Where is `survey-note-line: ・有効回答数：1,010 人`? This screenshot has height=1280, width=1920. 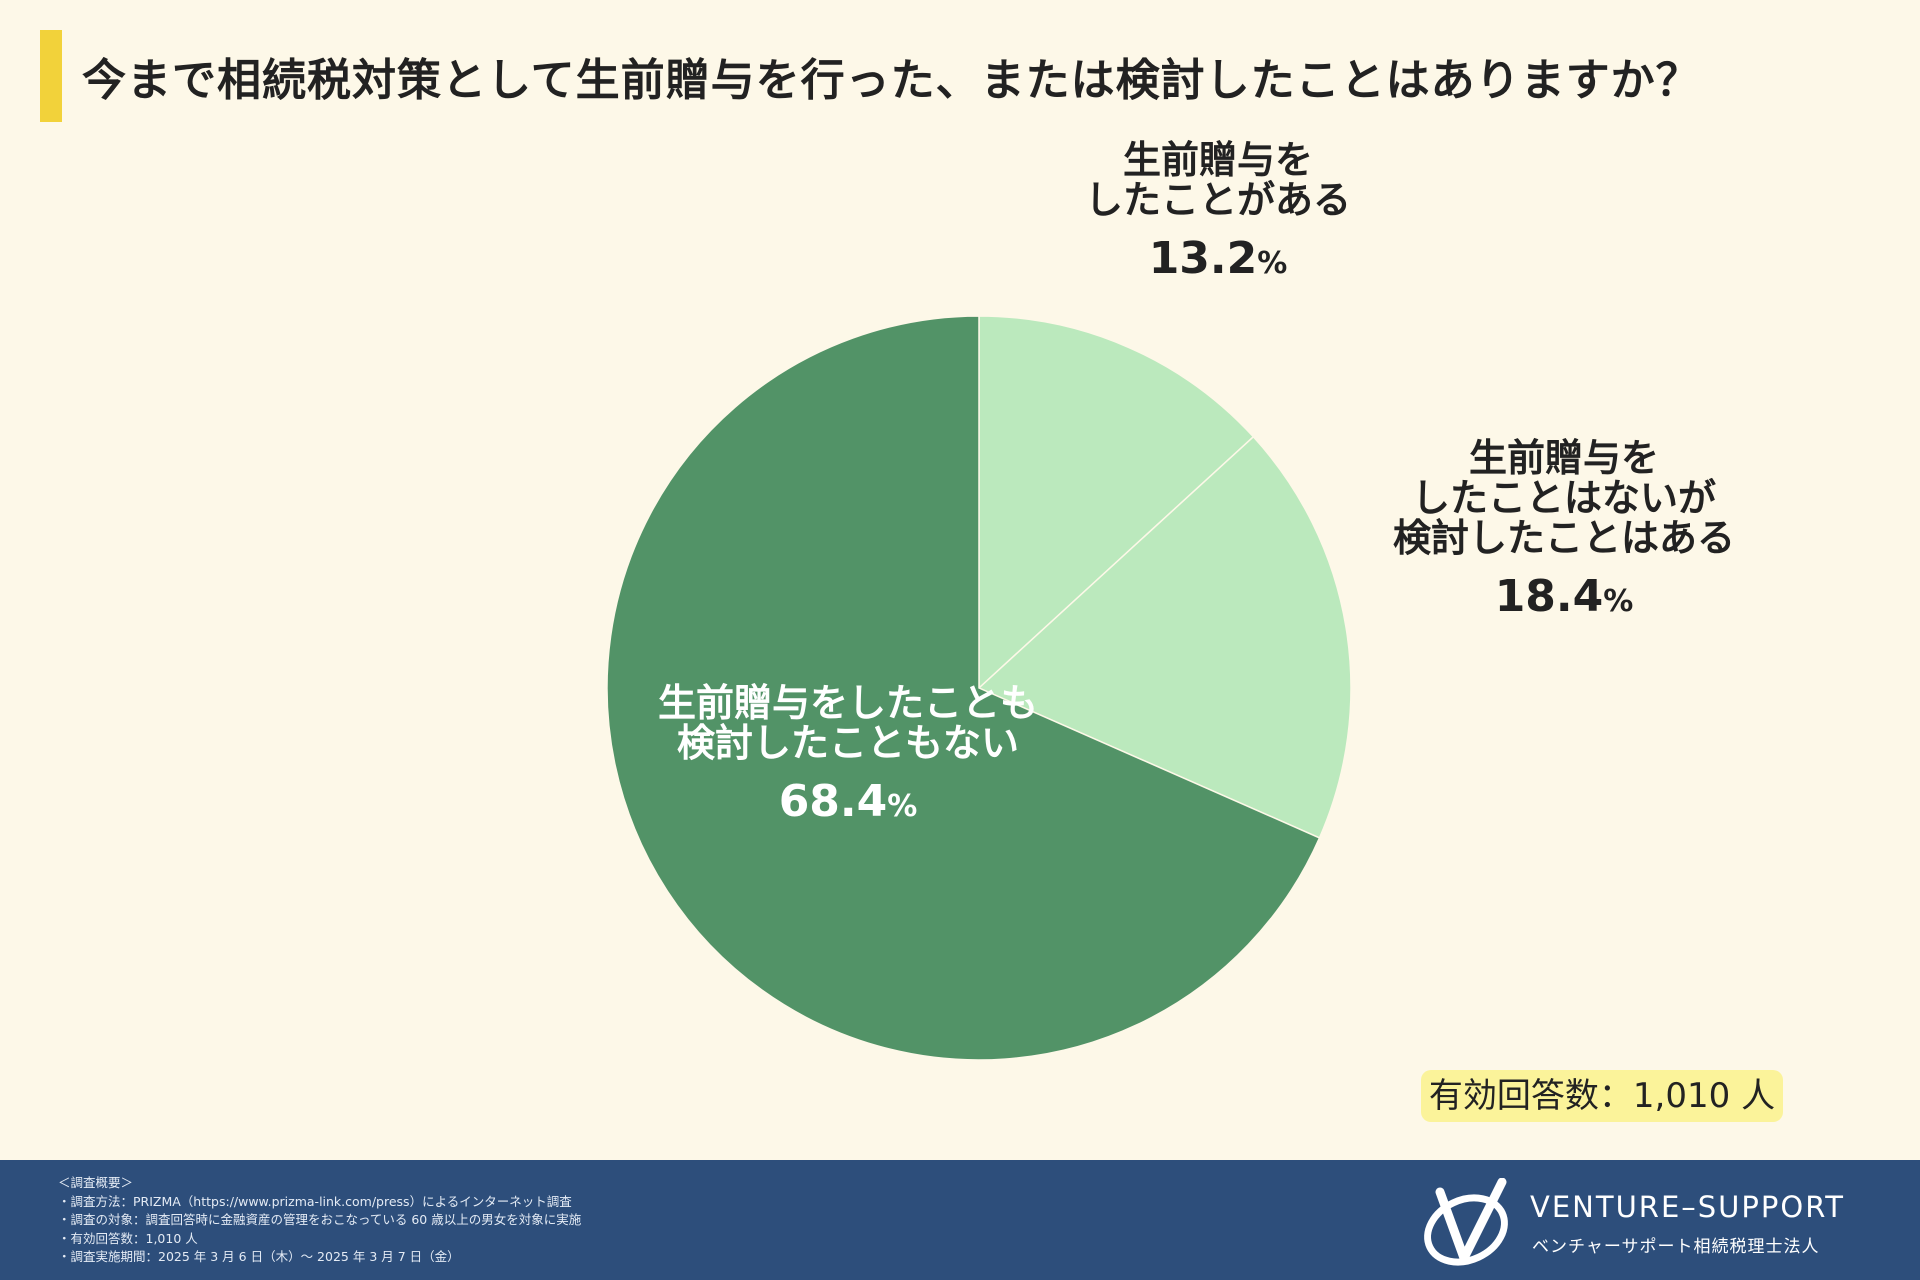
survey-note-line: ・有効回答数：1,010 人 is located at coordinates (128, 1238).